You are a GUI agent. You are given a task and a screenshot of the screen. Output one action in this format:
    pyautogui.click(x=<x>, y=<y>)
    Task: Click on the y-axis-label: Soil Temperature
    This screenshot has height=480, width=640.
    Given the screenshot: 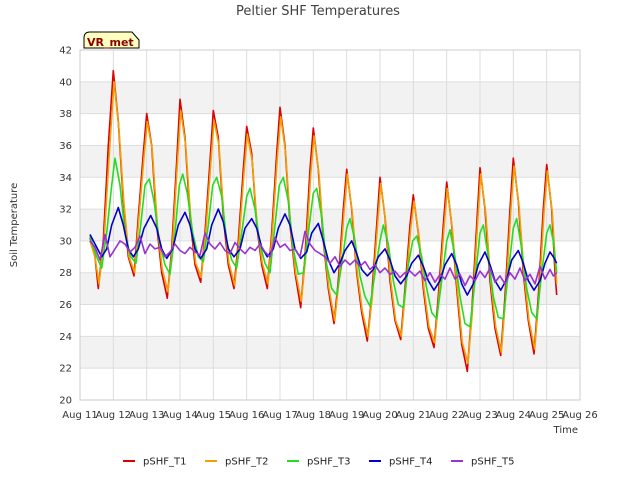 What is the action you would take?
    pyautogui.click(x=14, y=225)
    